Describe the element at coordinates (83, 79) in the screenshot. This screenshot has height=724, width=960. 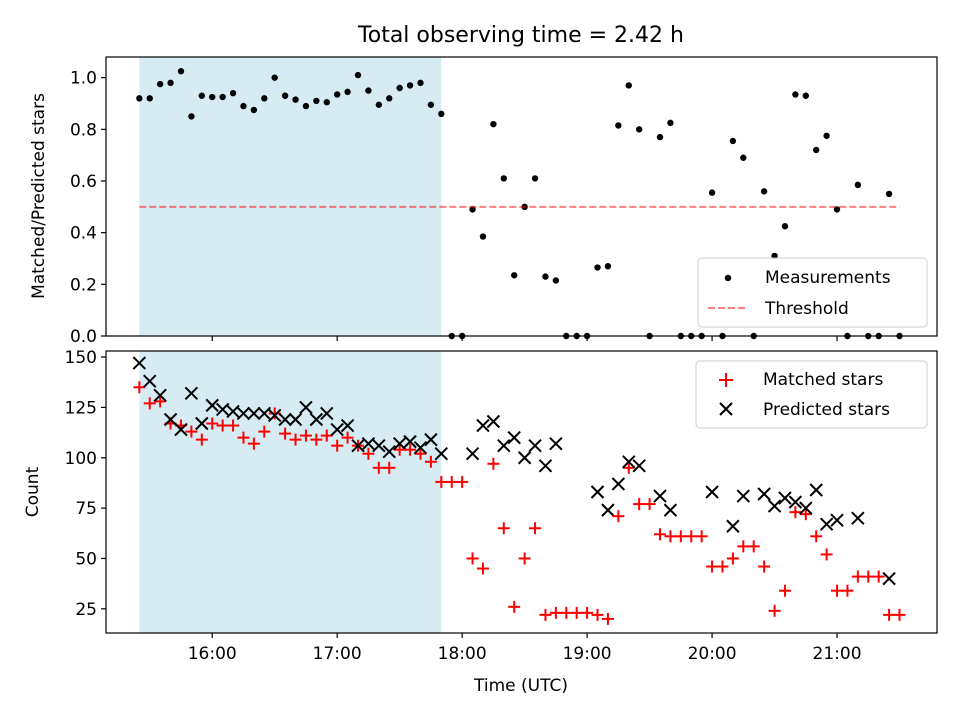
I see `top-ytick-label: 1.0` at that location.